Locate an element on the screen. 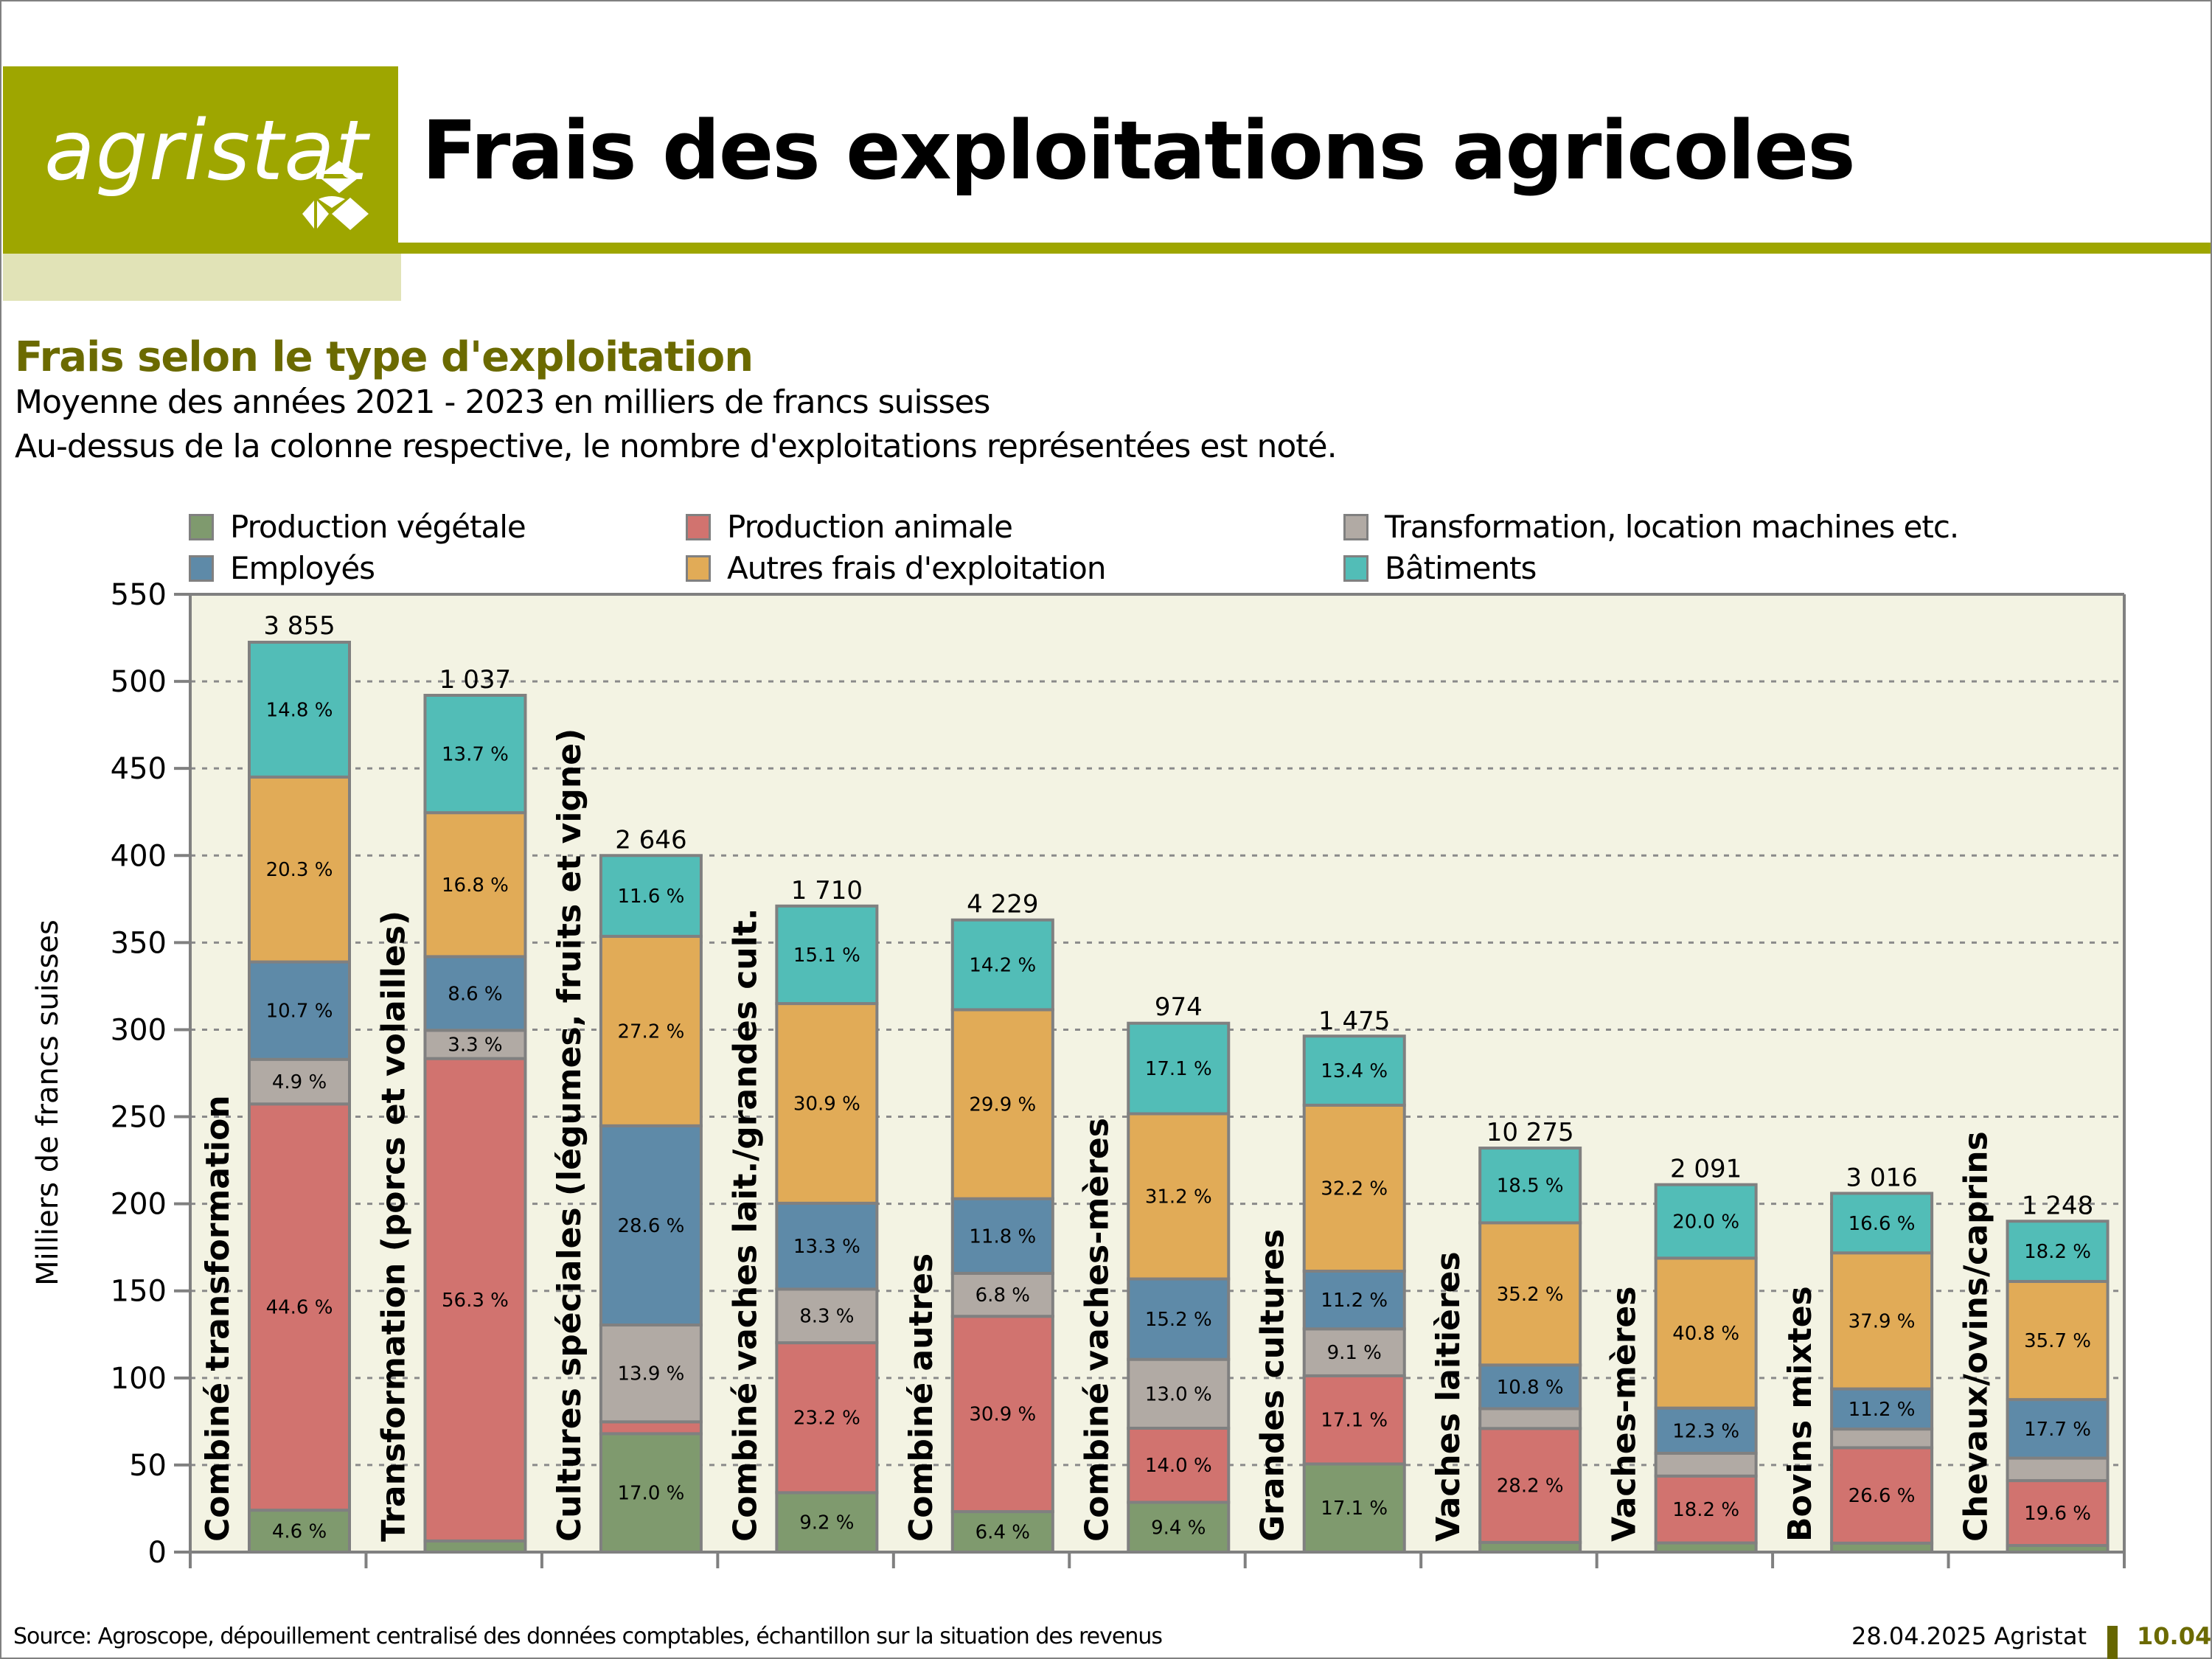 This screenshot has width=2212, height=1659. segment-label: 18.2 % is located at coordinates (2057, 1252).